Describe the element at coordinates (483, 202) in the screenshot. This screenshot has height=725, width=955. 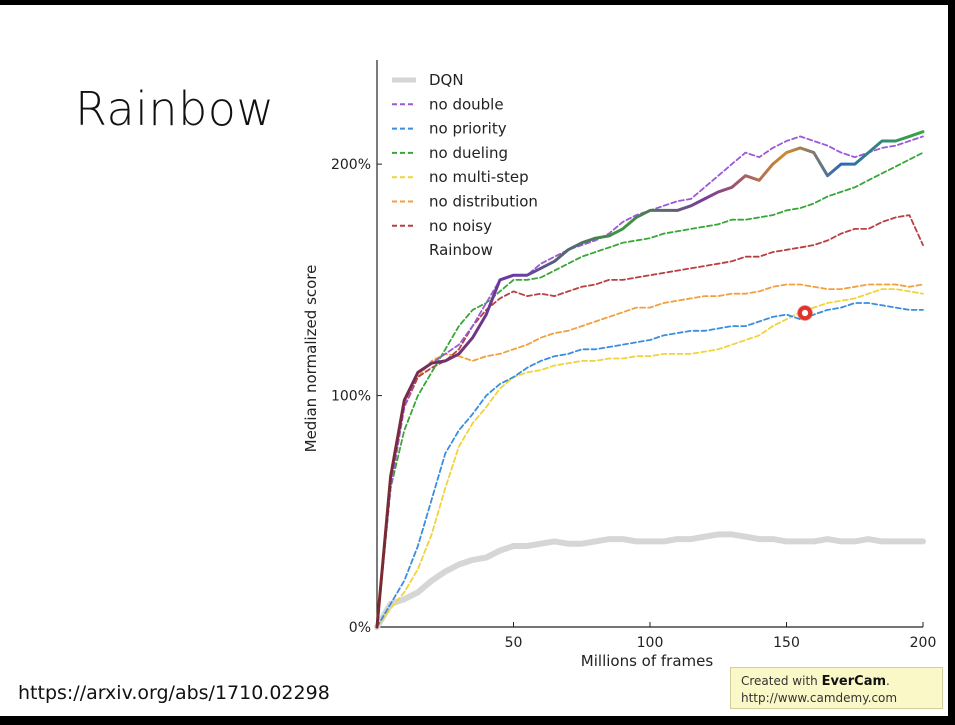
I see `legend-label: no distribution` at that location.